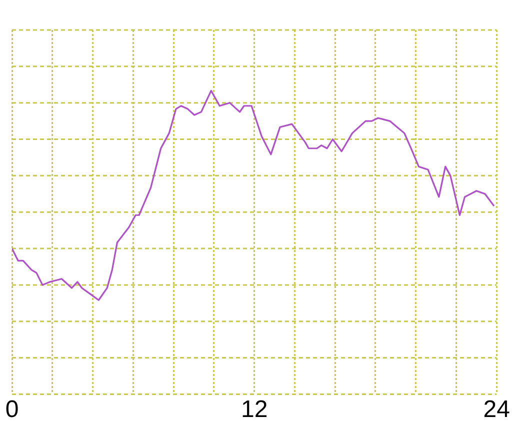  What do you see at coordinates (254, 410) in the screenshot?
I see `x-tick-label: 12` at bounding box center [254, 410].